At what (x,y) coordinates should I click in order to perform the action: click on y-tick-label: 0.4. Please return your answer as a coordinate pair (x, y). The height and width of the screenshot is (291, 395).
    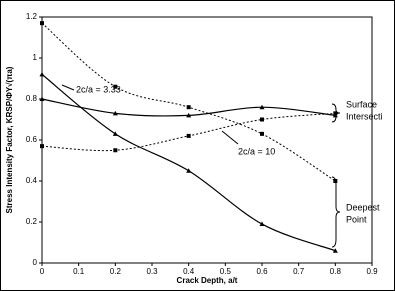
    Looking at the image, I should click on (32, 180).